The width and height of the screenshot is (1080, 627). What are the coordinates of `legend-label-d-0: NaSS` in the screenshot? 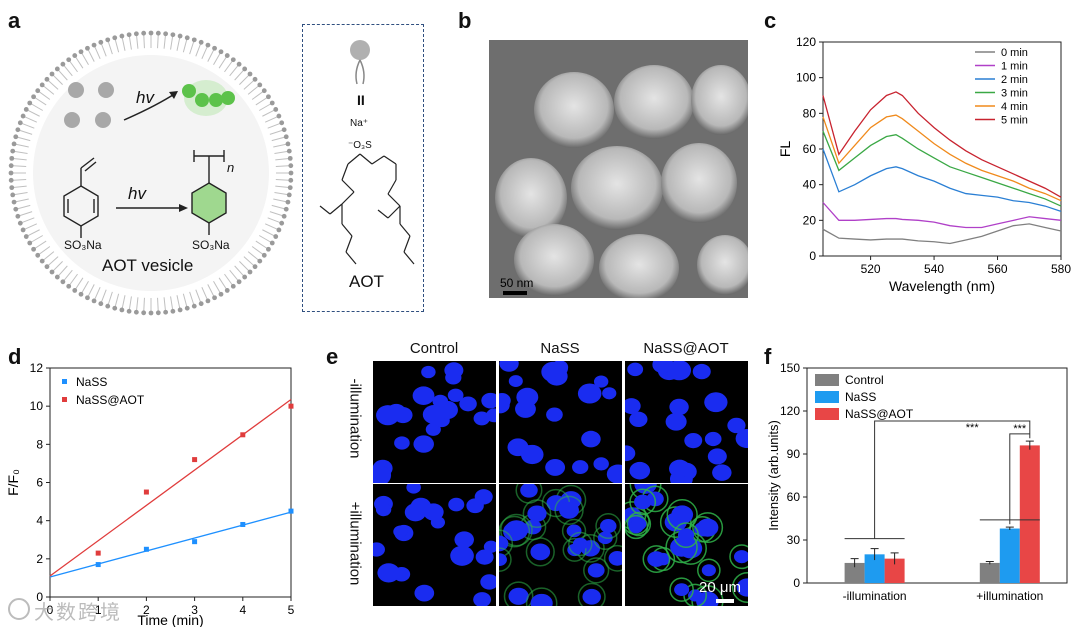 It's located at (91, 382).